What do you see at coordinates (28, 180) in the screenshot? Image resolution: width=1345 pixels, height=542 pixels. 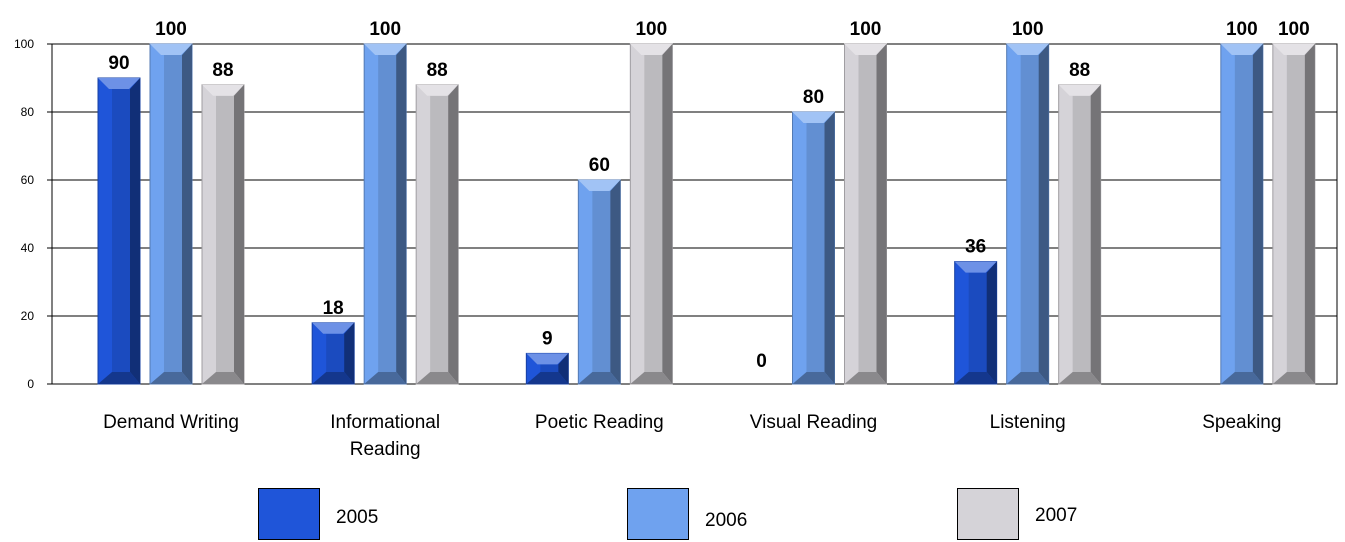 I see `y-tick-label: 60` at bounding box center [28, 180].